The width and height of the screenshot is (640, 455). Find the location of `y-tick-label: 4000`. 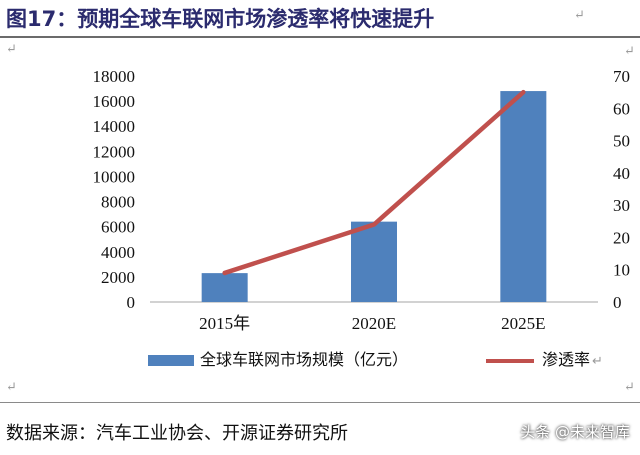

y-tick-label: 4000 is located at coordinates (118, 252).